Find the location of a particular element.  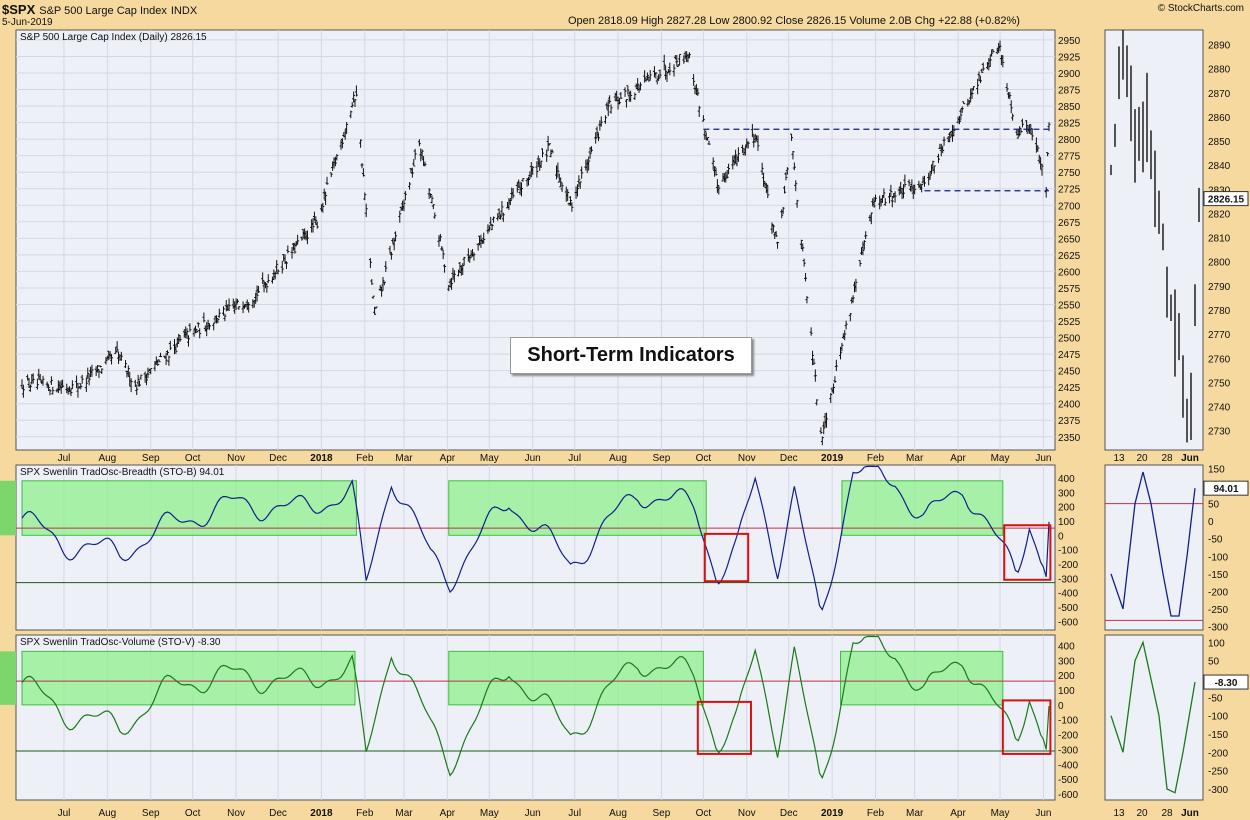

inset-price-tick: 2760 is located at coordinates (1219, 359).